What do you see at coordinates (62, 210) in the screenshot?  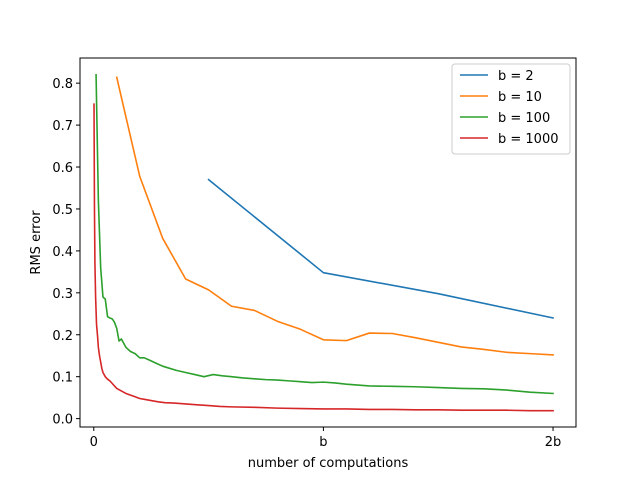 I see `y-tick-label-5: 0.5` at bounding box center [62, 210].